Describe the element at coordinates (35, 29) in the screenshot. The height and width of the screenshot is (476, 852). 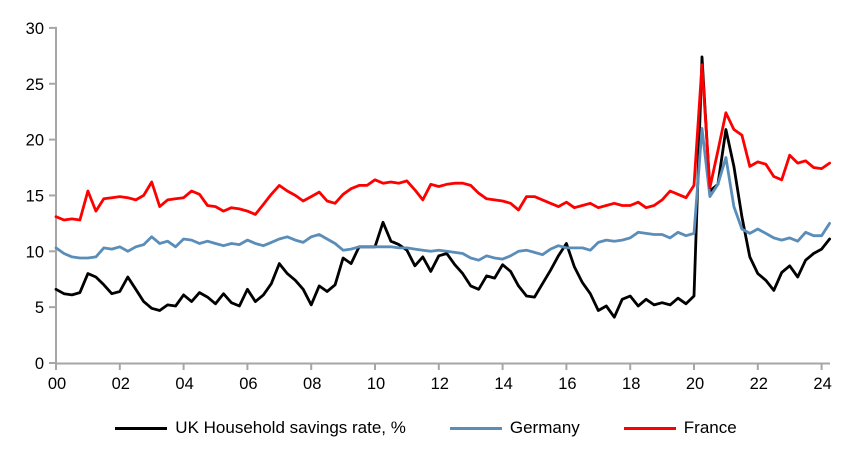
I see `y-tick-label: 30` at that location.